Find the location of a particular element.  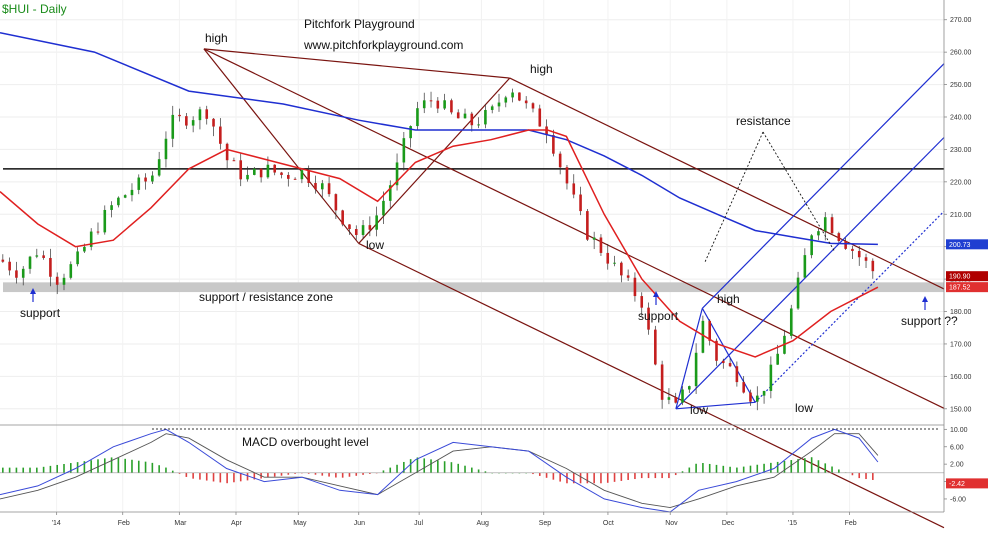

macd-signal-line is located at coordinates (439, 471).